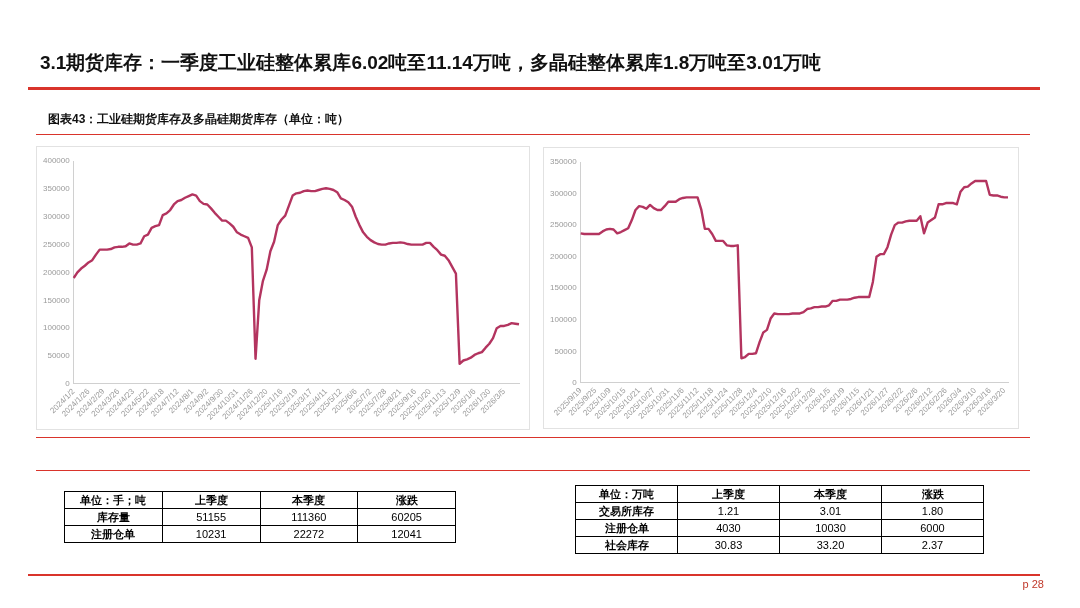 Image resolution: width=1080 pixels, height=608 pixels. I want to click on category-label: 库存量, so click(113, 516).